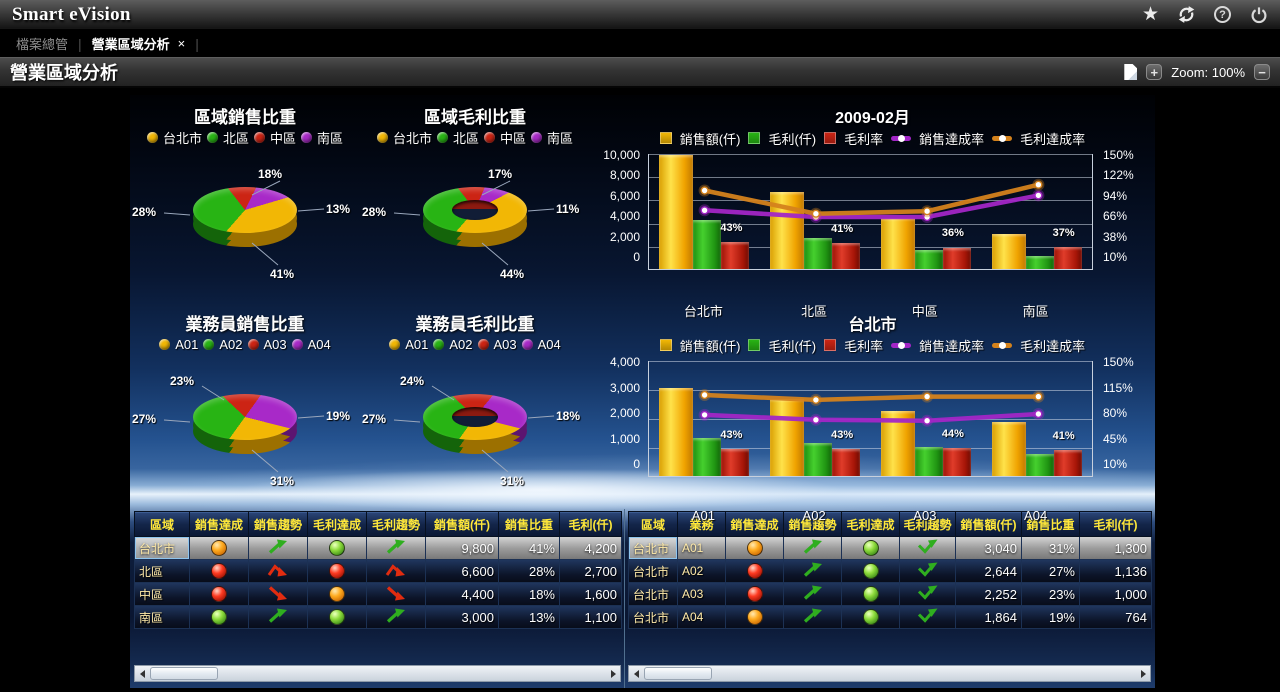 The height and width of the screenshot is (692, 1280). Describe the element at coordinates (901, 138) in the screenshot. I see `legend-line-marker-icon` at that location.